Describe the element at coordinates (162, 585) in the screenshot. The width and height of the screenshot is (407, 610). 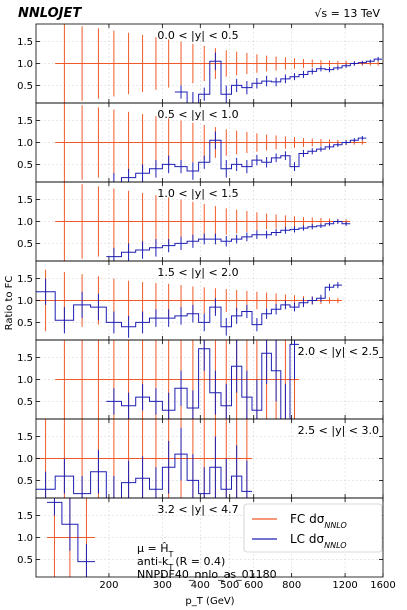
I see `x-tick-label: 300` at that location.